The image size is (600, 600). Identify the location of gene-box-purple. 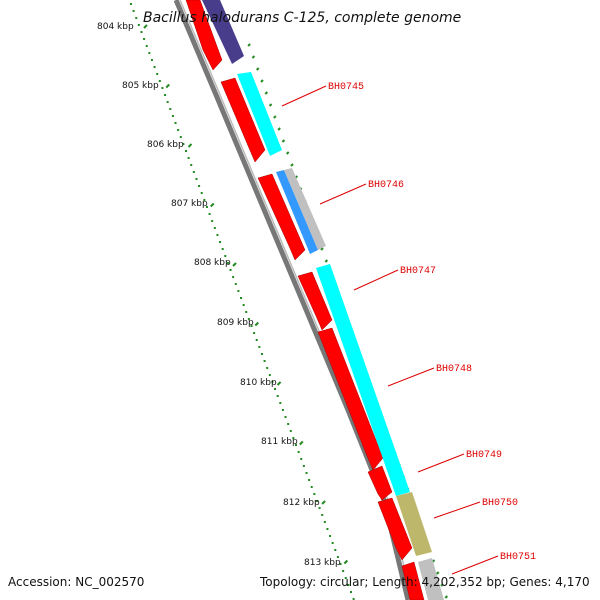
(223, 32).